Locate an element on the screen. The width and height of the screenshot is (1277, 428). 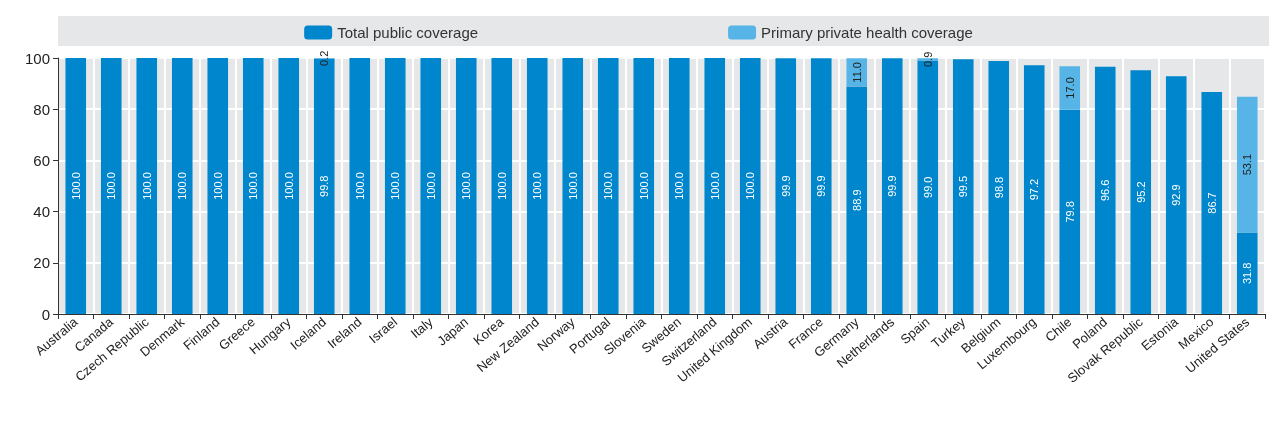
data-label: 79.8 is located at coordinates (1069, 212).